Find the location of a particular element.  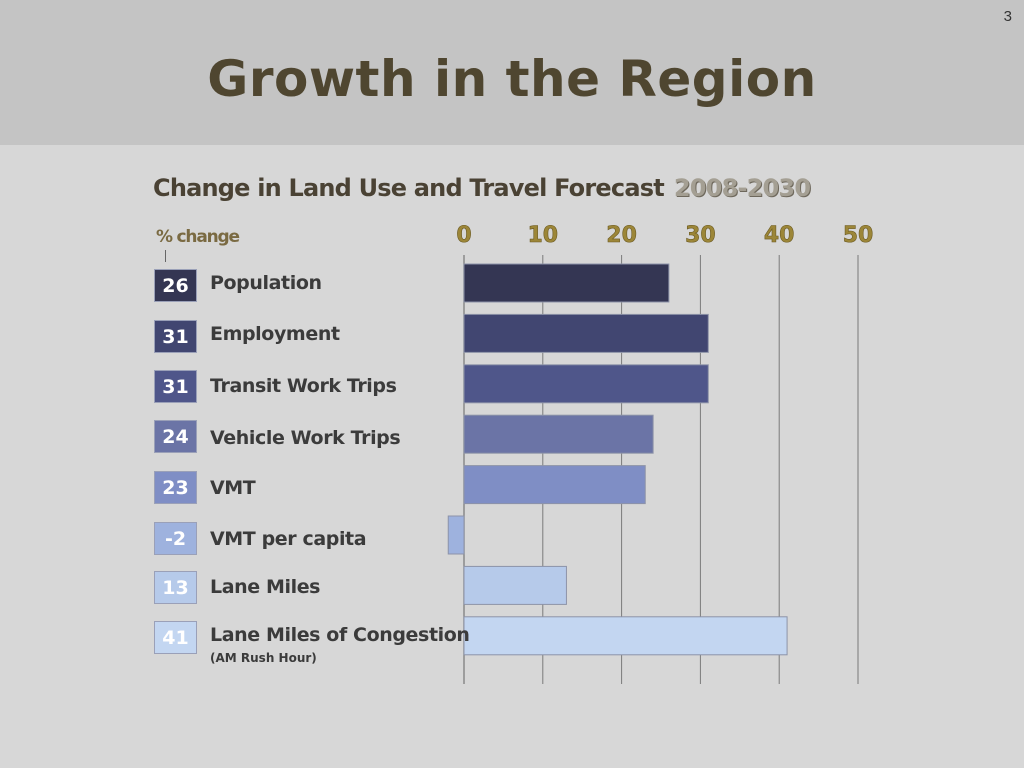

category-label-lane-miles: Lane Miles is located at coordinates (265, 587).